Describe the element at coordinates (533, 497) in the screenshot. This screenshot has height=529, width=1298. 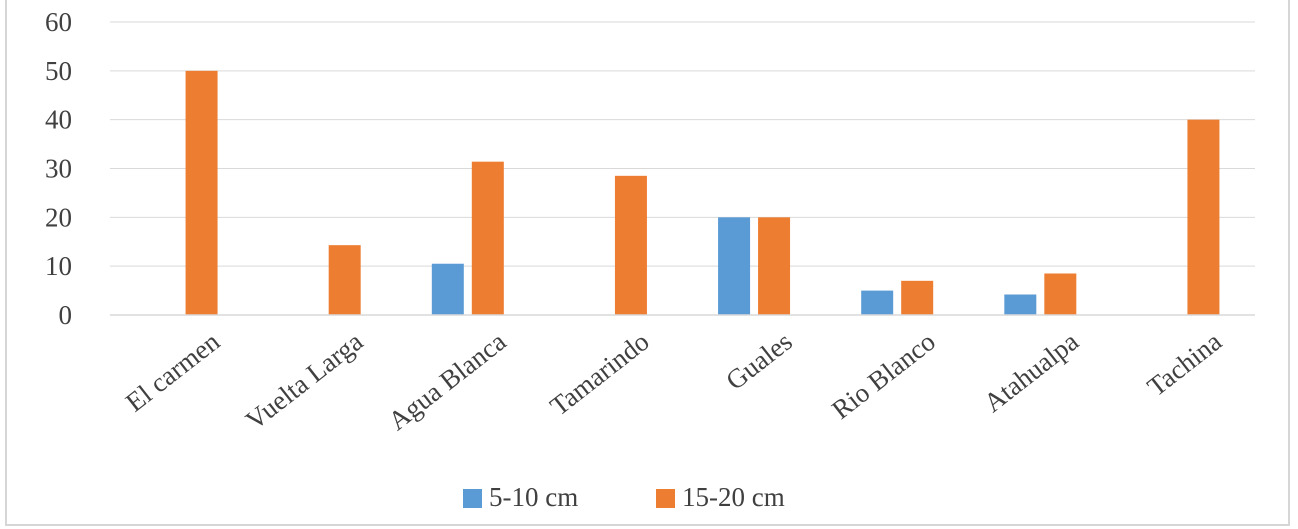
I see `legend-label: 5-10 cm` at that location.